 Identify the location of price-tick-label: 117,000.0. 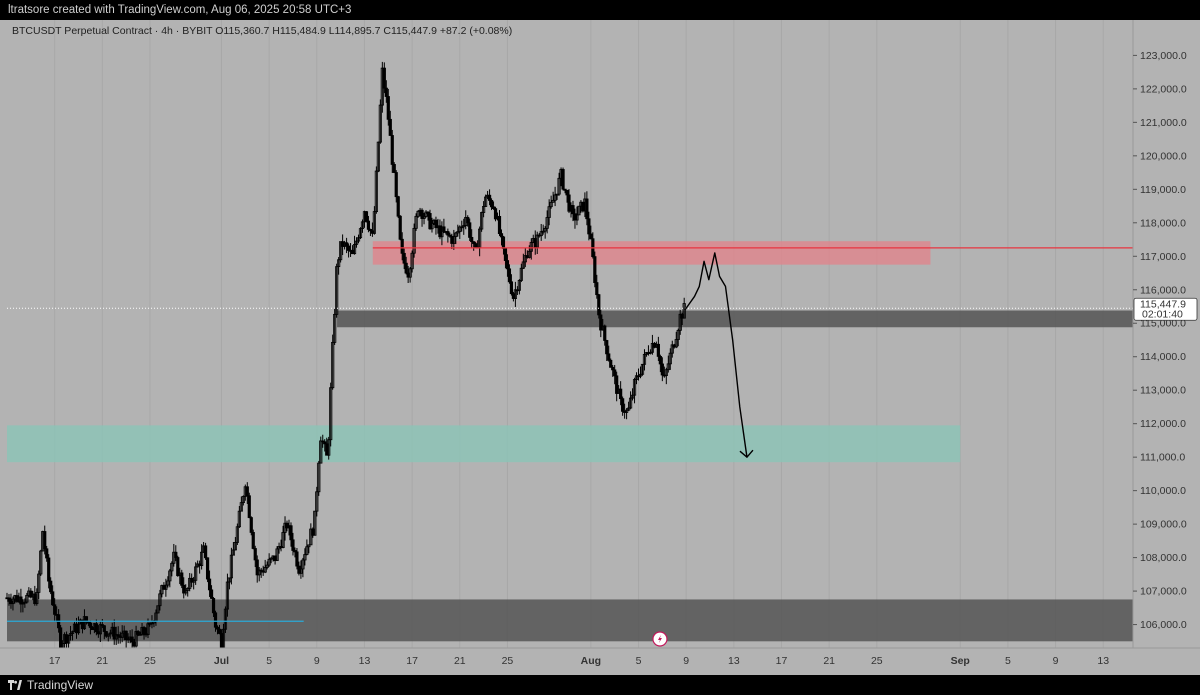
(1163, 257).